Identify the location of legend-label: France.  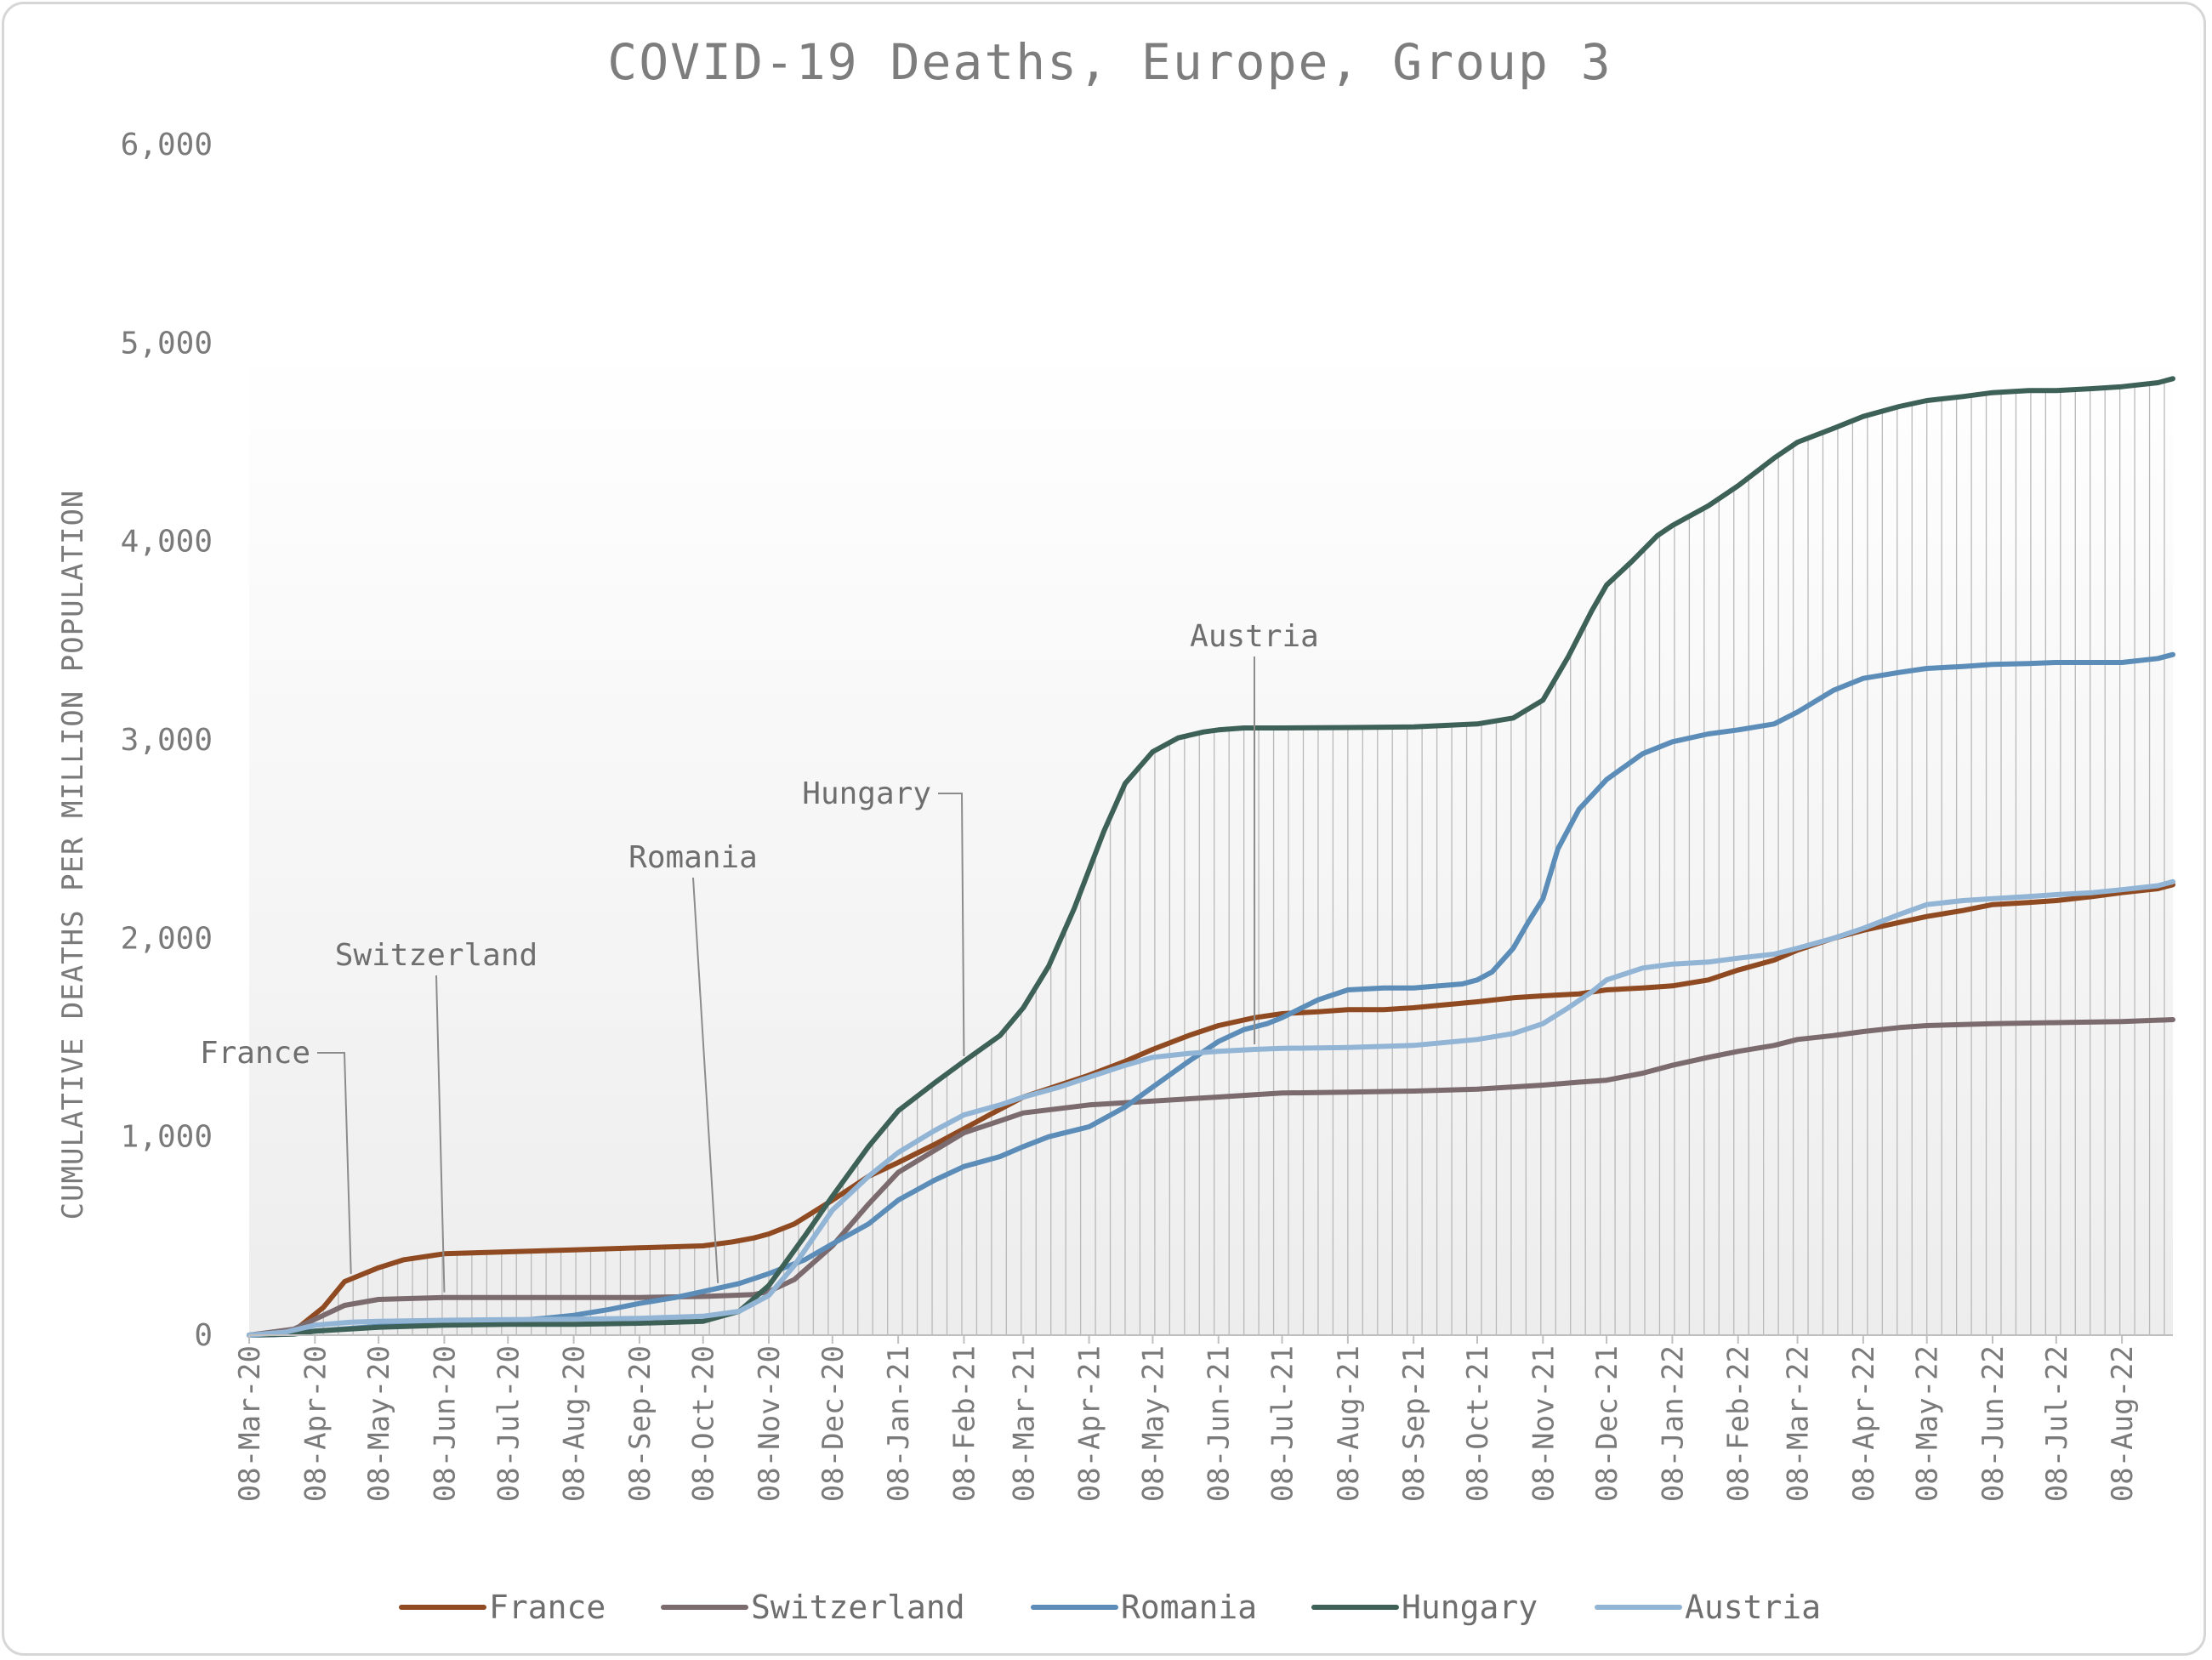
(547, 1607).